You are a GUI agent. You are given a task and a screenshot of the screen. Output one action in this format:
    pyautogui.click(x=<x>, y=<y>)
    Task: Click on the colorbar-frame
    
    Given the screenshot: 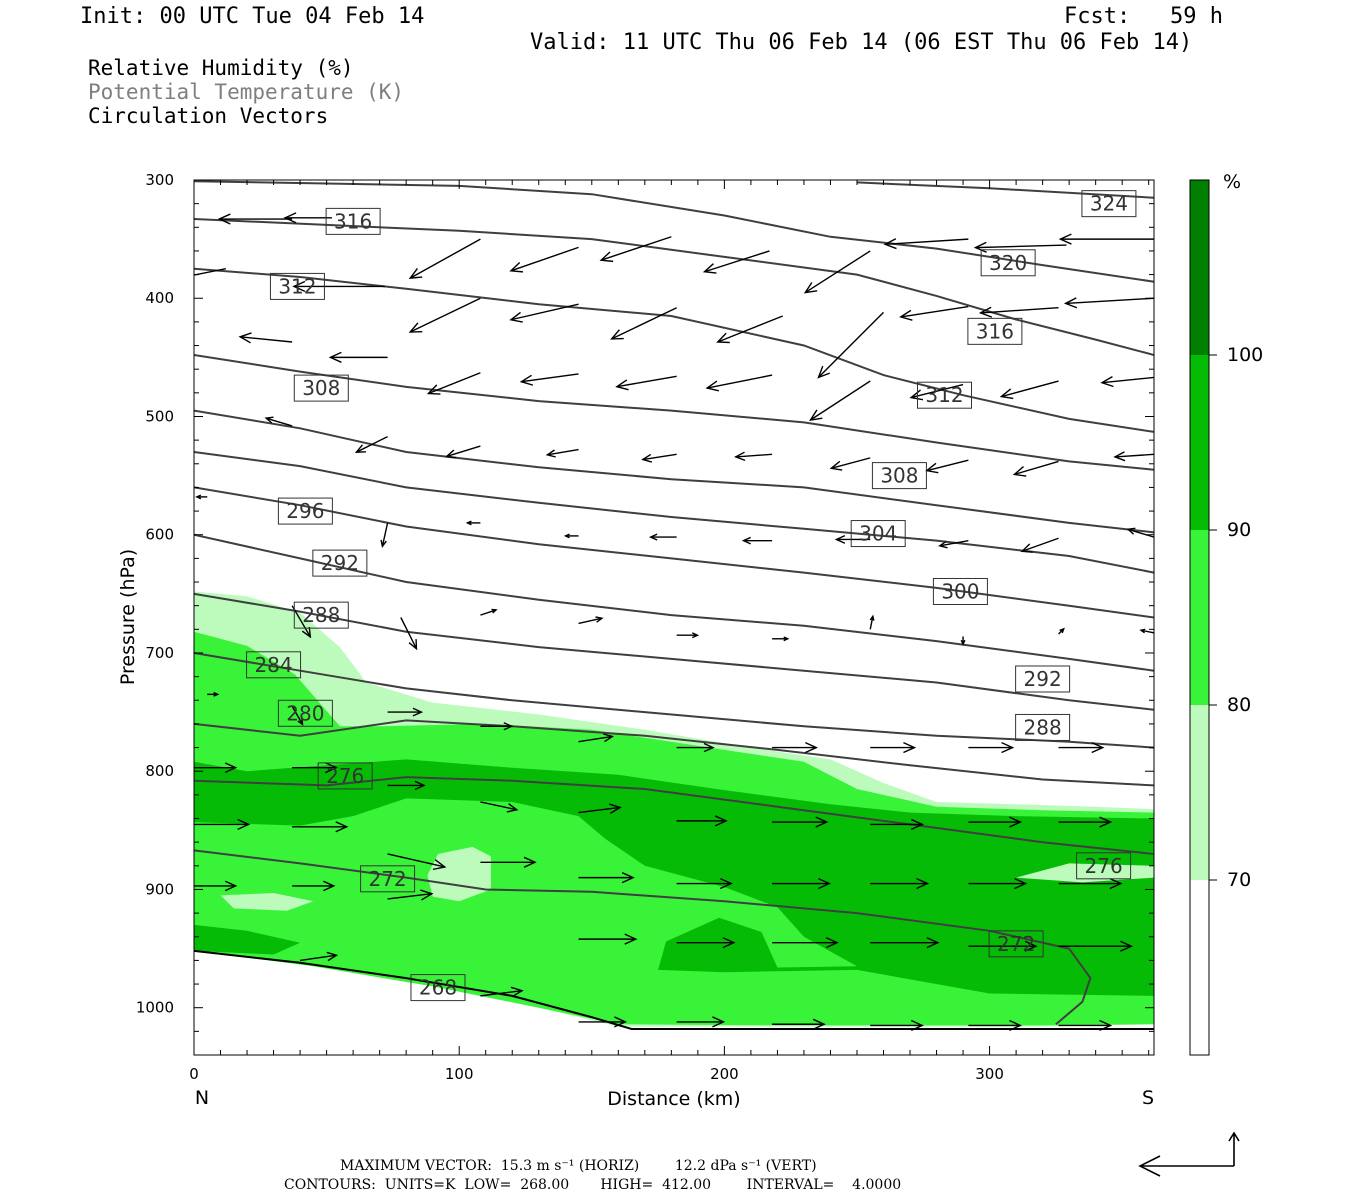 What is the action you would take?
    pyautogui.click(x=1199, y=617)
    